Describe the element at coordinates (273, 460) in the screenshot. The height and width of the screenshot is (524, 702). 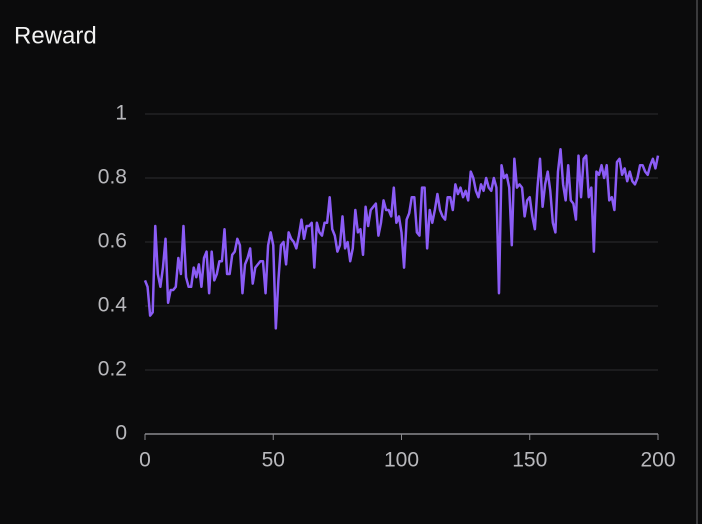
I see `x-tick-label: 50` at that location.